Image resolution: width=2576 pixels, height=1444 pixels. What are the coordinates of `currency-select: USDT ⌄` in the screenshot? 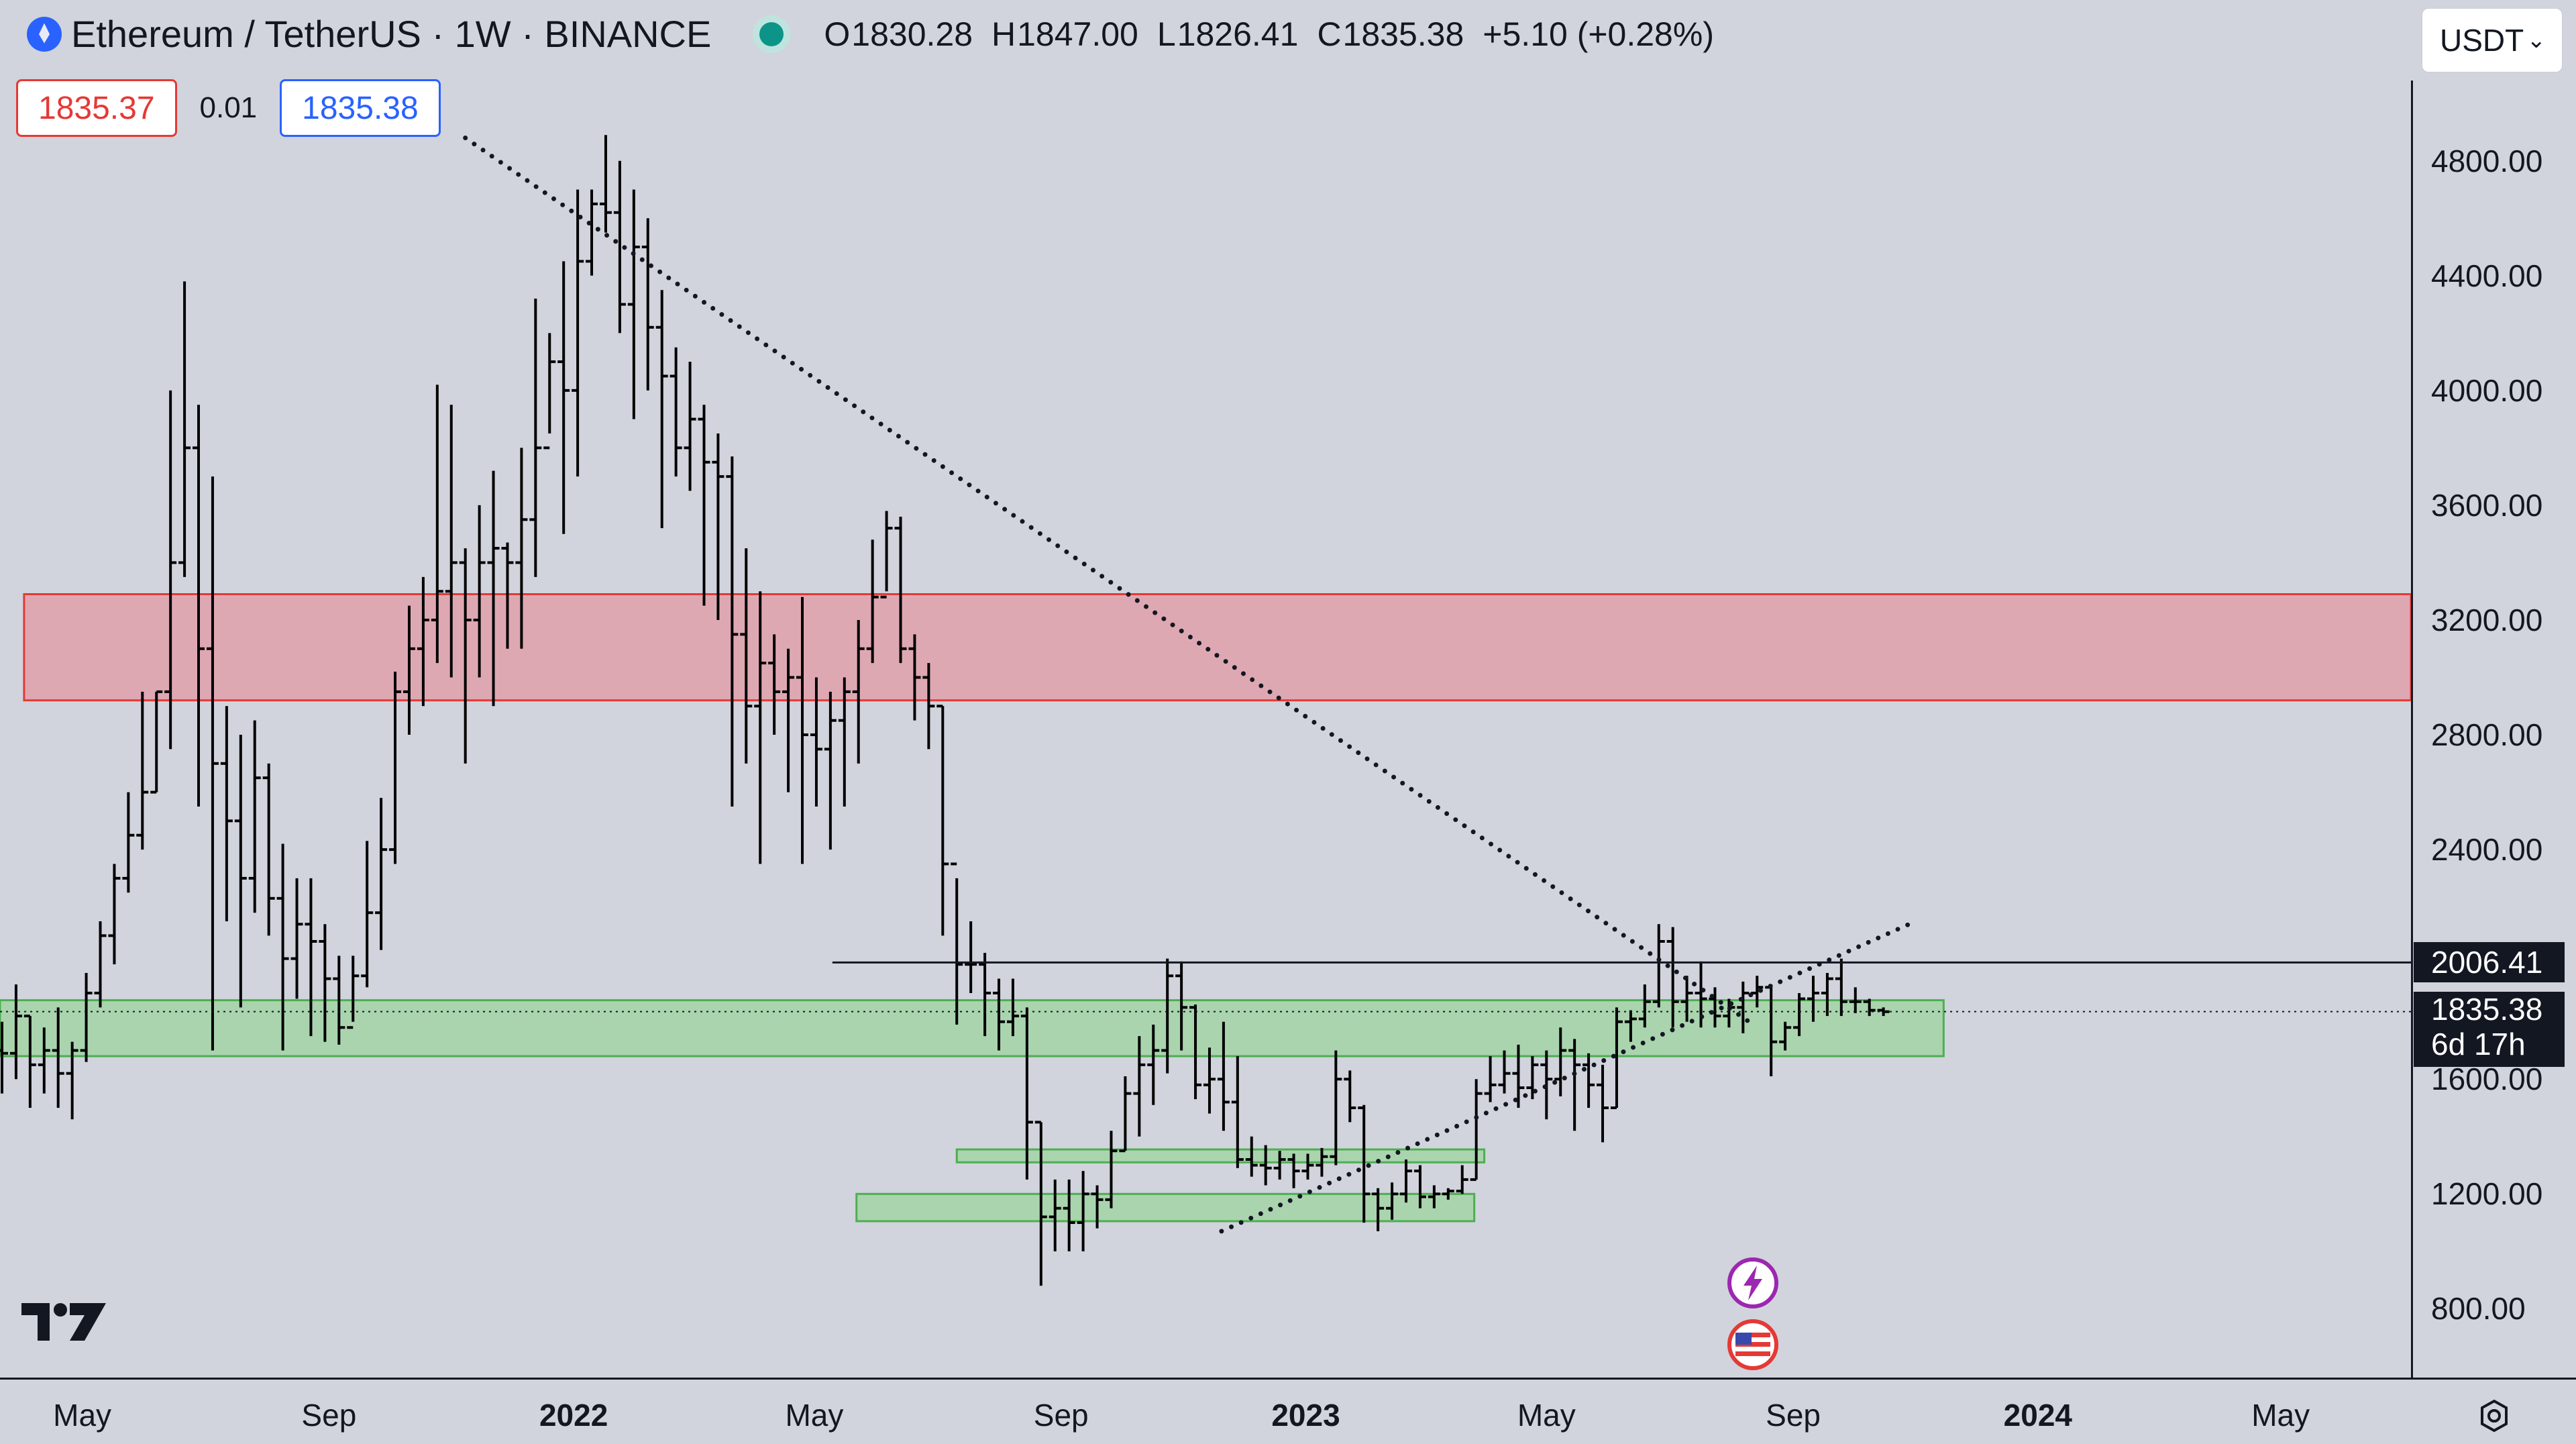 It's located at (2492, 40).